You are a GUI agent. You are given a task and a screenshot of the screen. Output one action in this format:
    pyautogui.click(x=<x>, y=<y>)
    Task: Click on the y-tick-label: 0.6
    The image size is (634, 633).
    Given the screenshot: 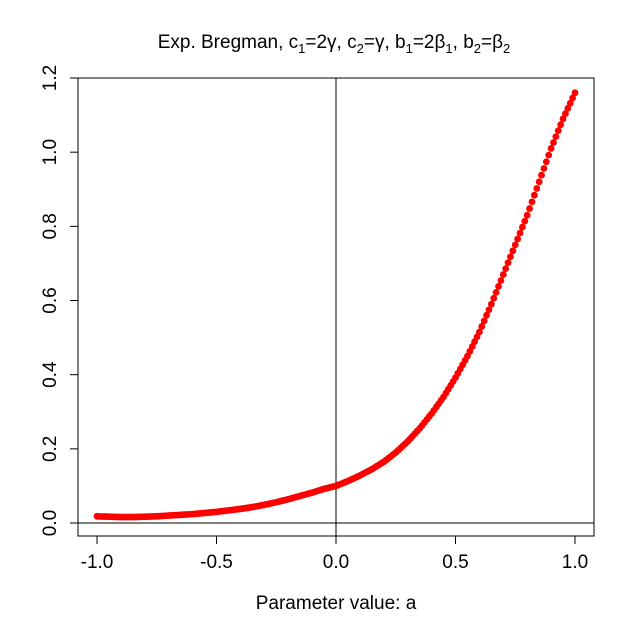 What is the action you would take?
    pyautogui.click(x=50, y=300)
    